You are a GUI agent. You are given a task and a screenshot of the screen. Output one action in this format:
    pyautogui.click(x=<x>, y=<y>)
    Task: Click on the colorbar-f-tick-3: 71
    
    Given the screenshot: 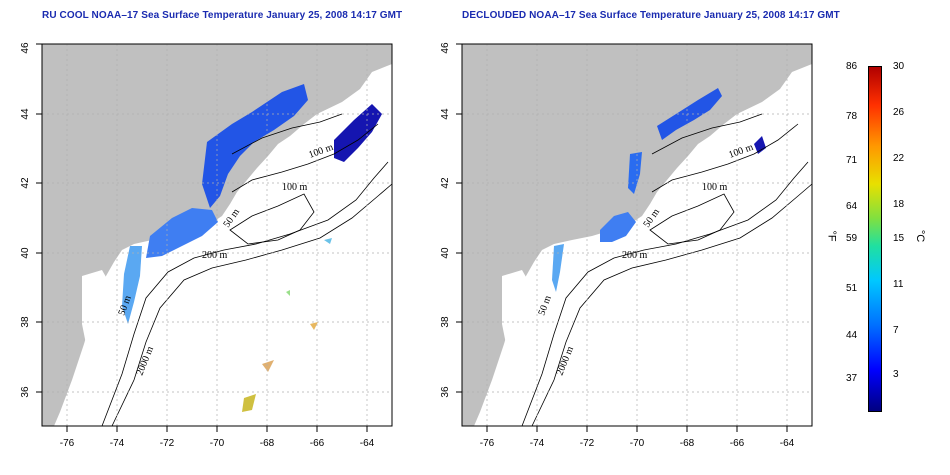 What is the action you would take?
    pyautogui.click(x=852, y=160)
    